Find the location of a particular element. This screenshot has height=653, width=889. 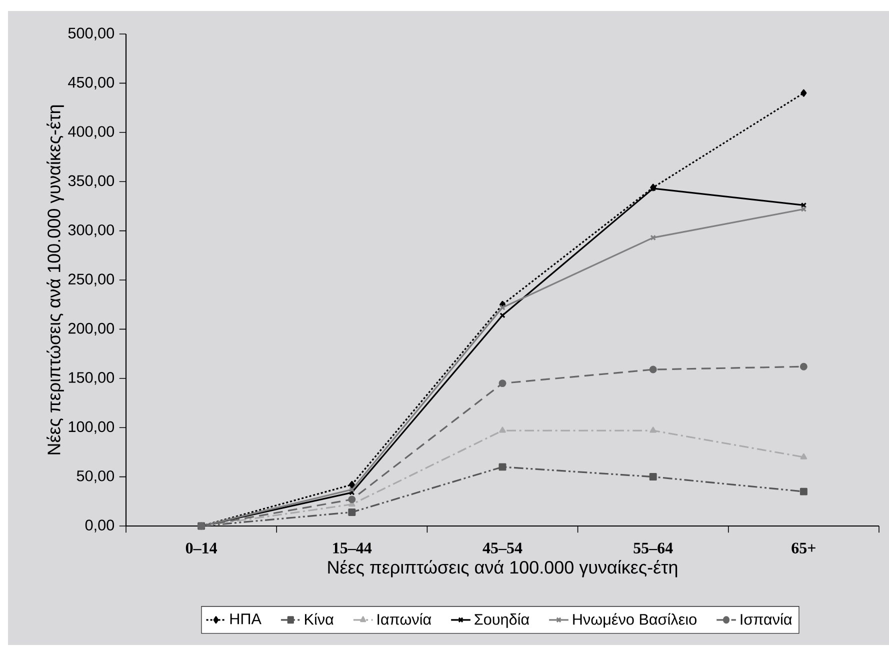

y-tick-label: 450,00 is located at coordinates (91, 83).